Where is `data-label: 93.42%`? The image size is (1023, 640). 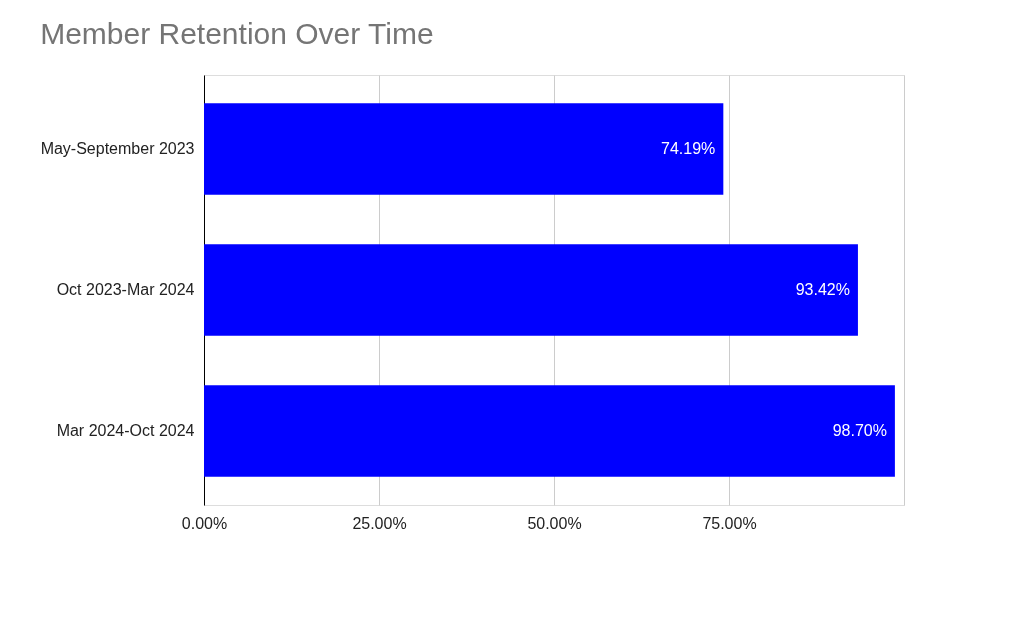
data-label: 93.42% is located at coordinates (822, 289).